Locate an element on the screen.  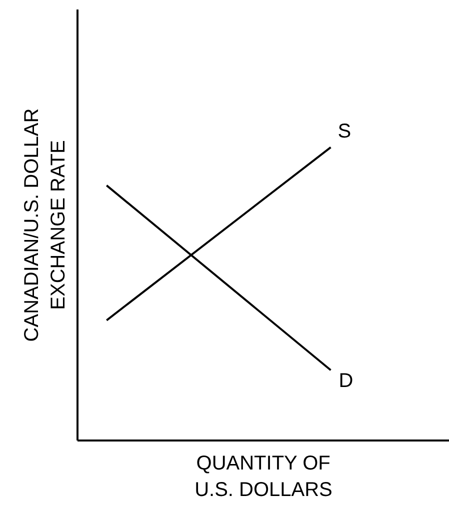
series-label: S is located at coordinates (345, 131).